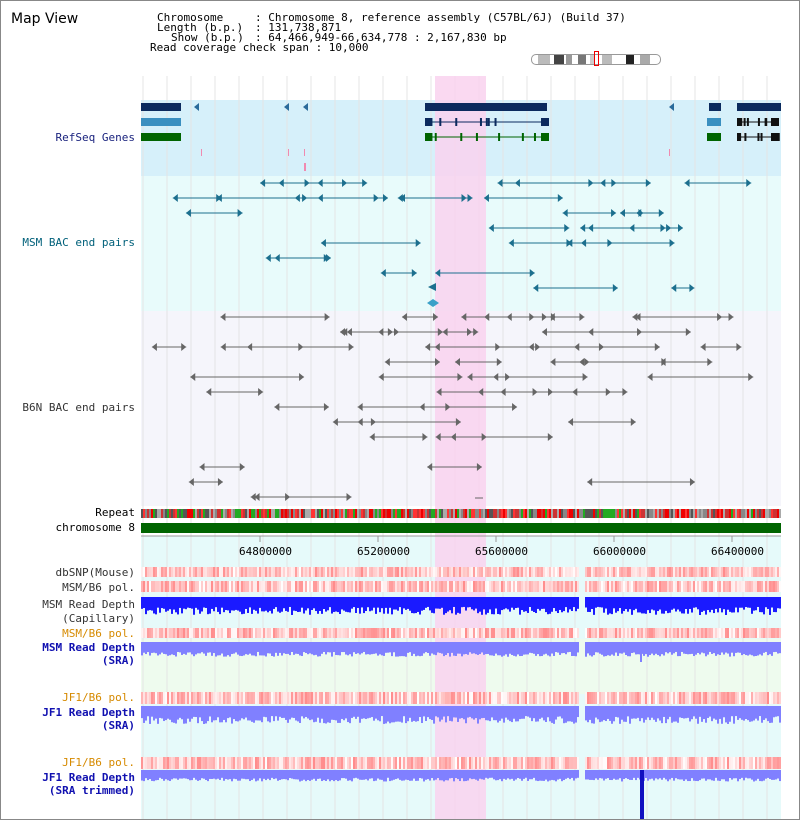 The image size is (800, 820). What do you see at coordinates (98, 762) in the screenshot?
I see `track-label-jf1-b6-pol-2: JF1/B6 pol.` at bounding box center [98, 762].